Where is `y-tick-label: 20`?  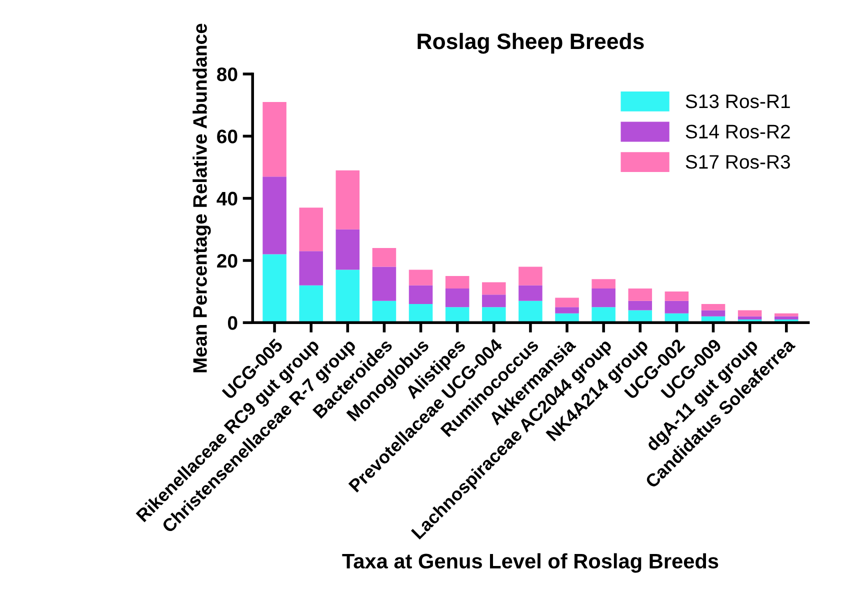
y-tick-label: 20 is located at coordinates (227, 261).